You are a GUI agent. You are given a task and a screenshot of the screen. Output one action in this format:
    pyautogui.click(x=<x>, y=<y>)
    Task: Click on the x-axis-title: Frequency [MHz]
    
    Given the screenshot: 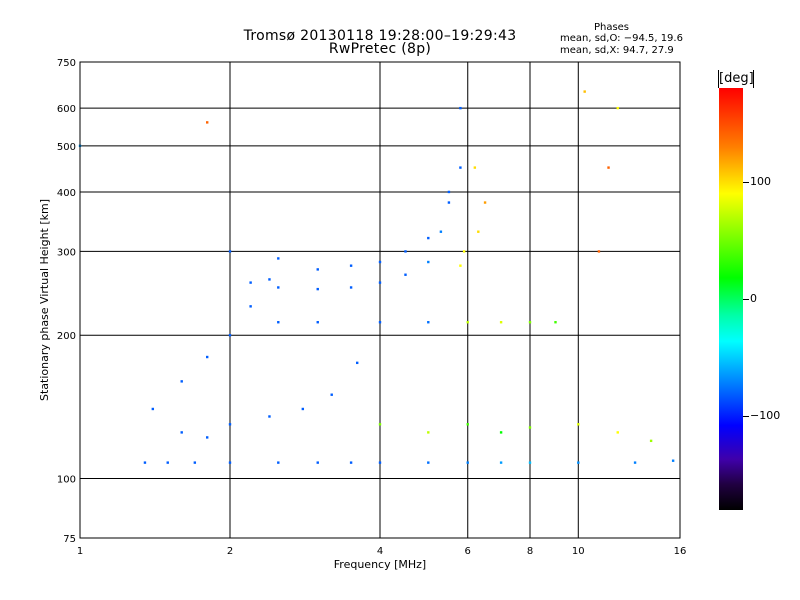 What is the action you would take?
    pyautogui.click(x=380, y=564)
    